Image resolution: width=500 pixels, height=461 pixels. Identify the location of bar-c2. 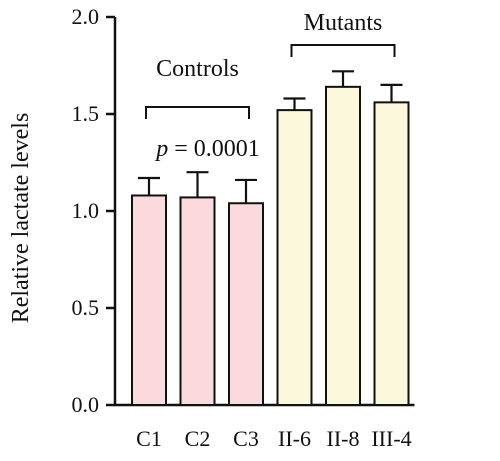
(197, 301).